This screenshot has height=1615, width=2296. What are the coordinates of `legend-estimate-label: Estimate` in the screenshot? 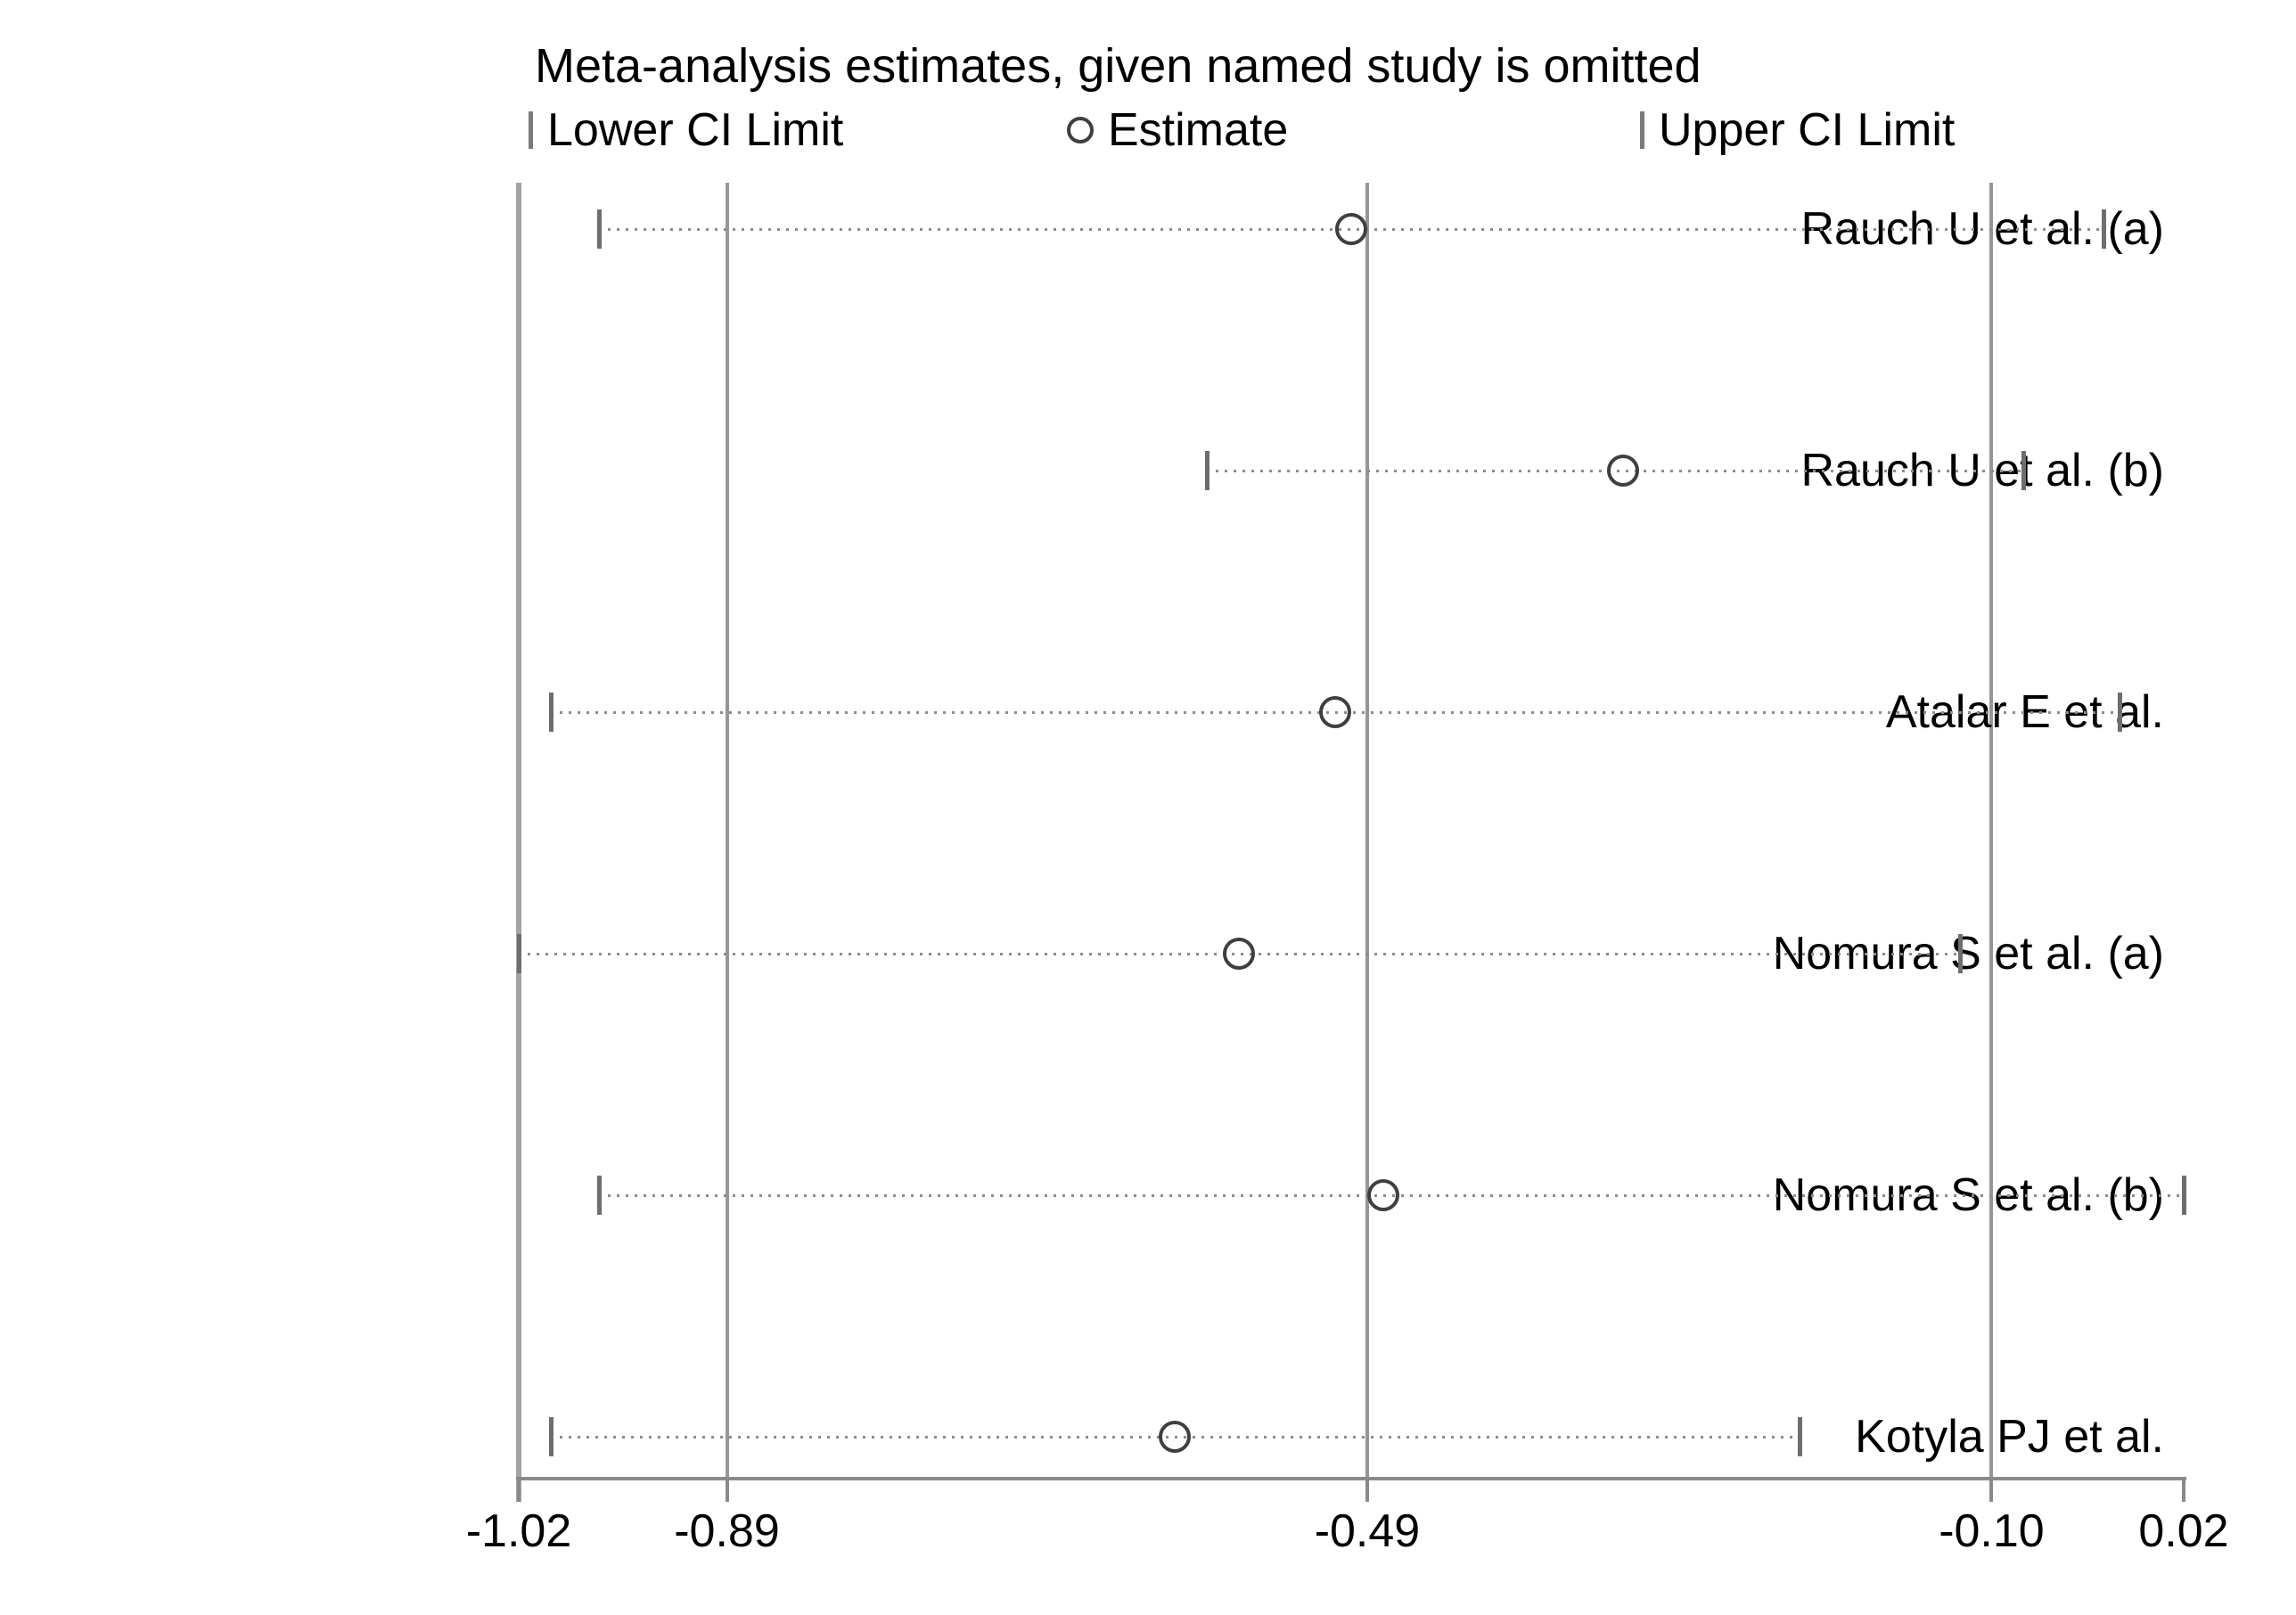 It's located at (1198, 130).